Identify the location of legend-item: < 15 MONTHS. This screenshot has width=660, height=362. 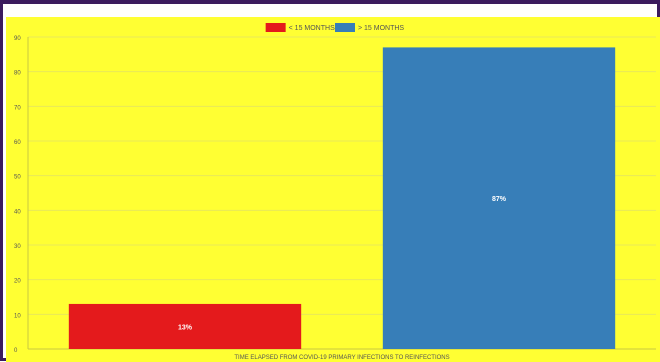
(300, 27).